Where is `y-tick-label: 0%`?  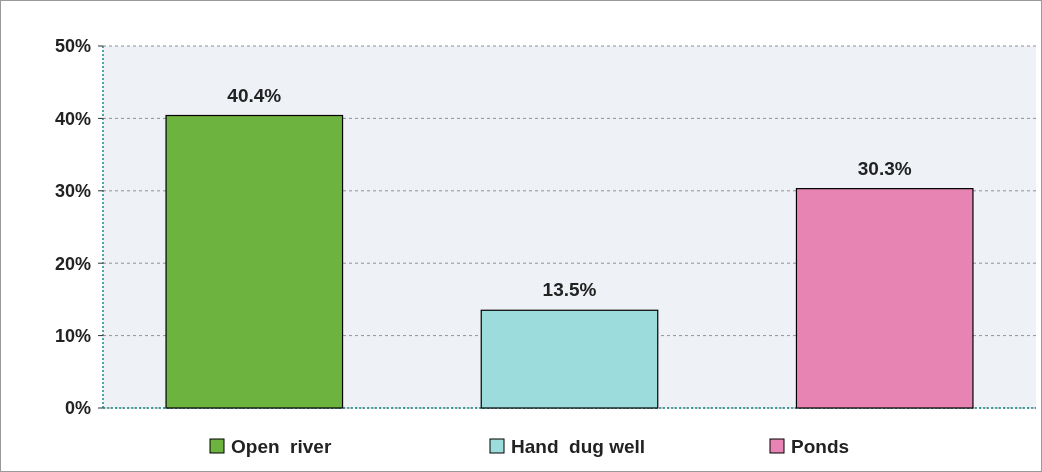 y-tick-label: 0% is located at coordinates (77, 408).